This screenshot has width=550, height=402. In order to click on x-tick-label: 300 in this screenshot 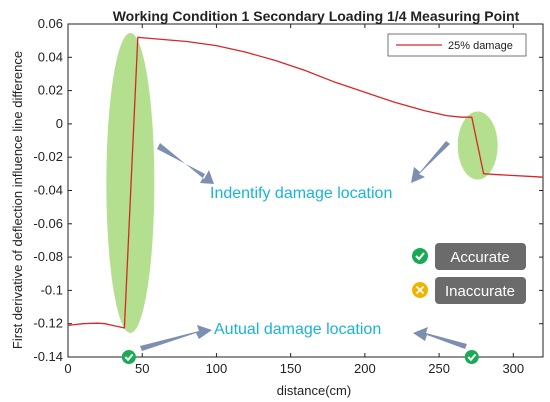, I will do `click(513, 368)`.